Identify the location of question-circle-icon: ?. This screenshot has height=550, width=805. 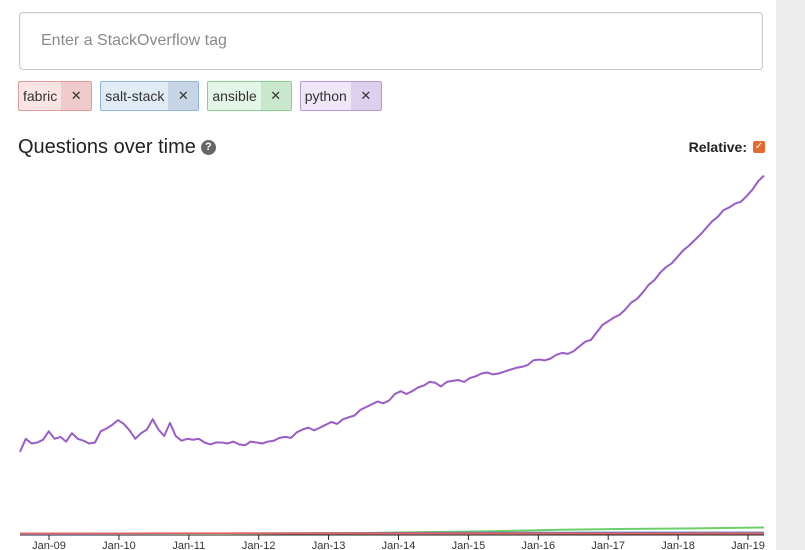
(208, 147).